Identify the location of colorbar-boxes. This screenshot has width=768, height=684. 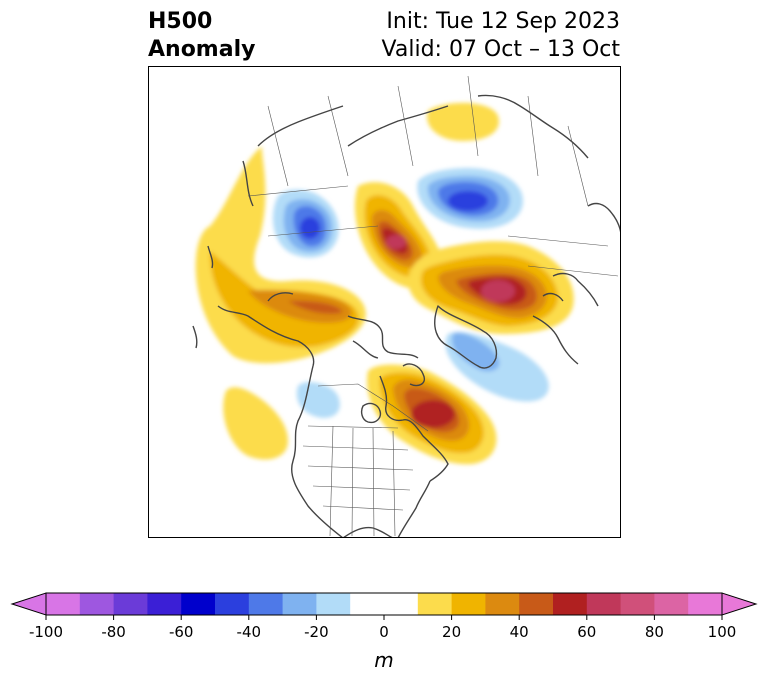
(384, 604).